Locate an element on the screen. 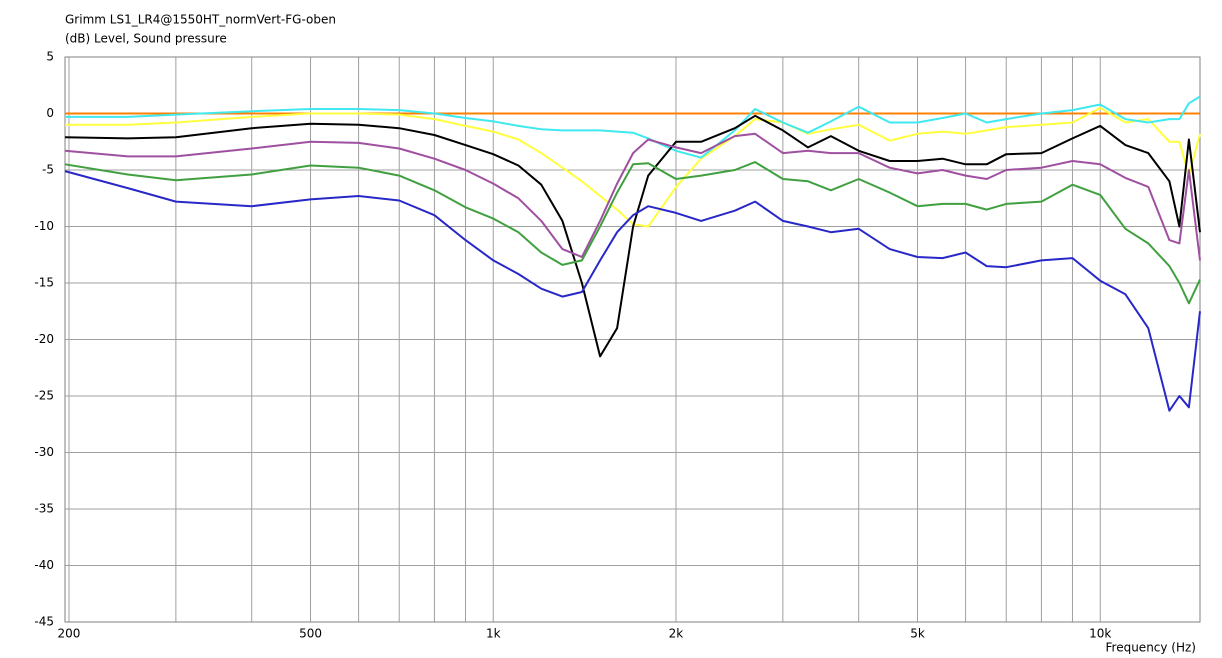  x-tick-label: 5k is located at coordinates (917, 634).